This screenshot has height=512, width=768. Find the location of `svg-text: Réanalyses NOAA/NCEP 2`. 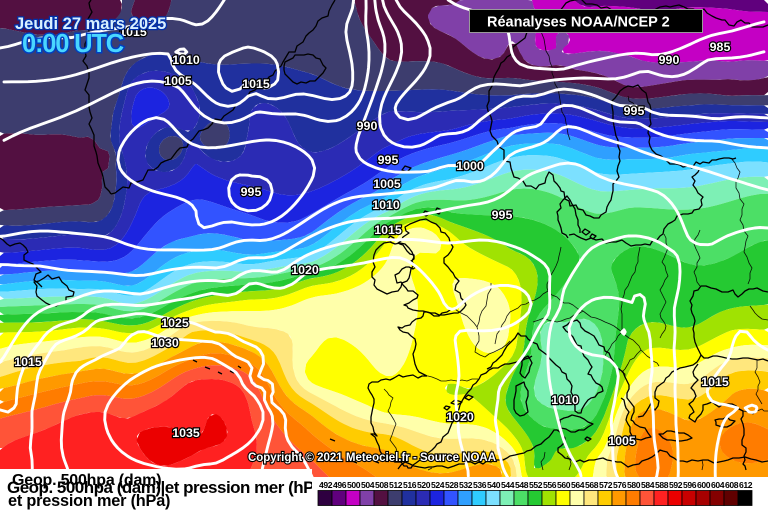

svg-text: Réanalyses NOAA/NCEP 2 is located at coordinates (578, 23).